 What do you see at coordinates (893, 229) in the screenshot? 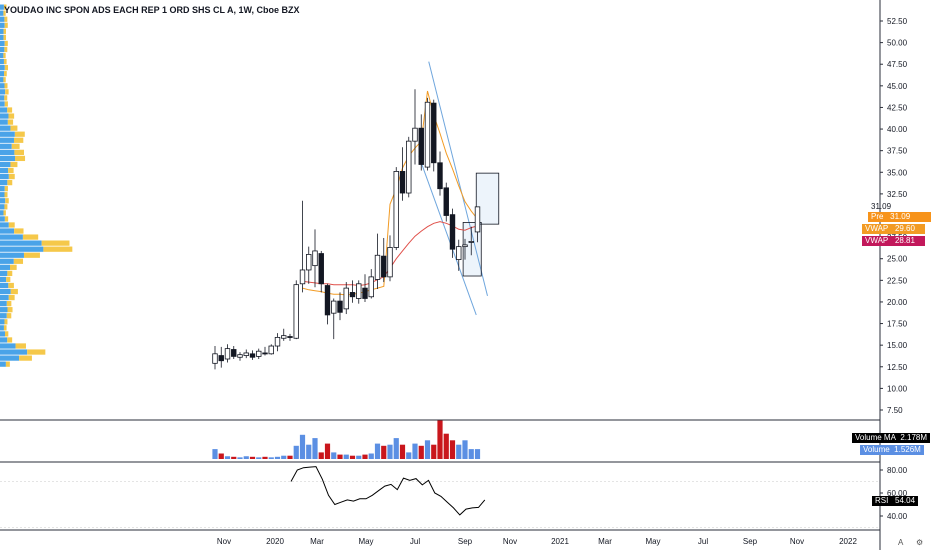
I see `vwap-tag: VWAP 29.60` at bounding box center [893, 229].